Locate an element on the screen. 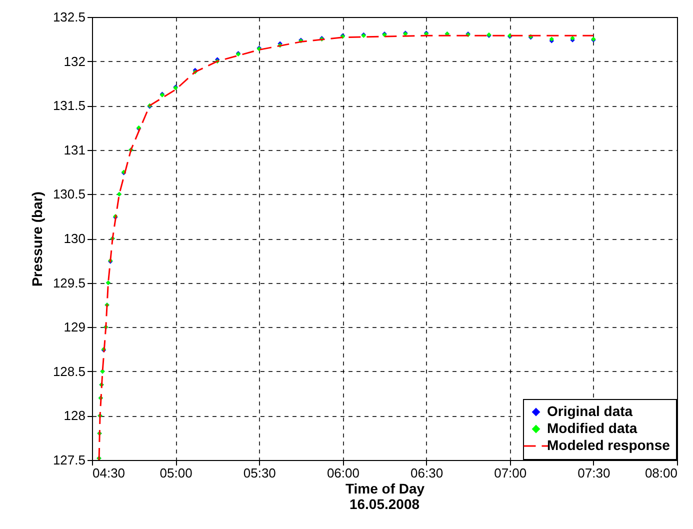 The width and height of the screenshot is (693, 529). x-tick-label: 08:00 is located at coordinates (661, 473).